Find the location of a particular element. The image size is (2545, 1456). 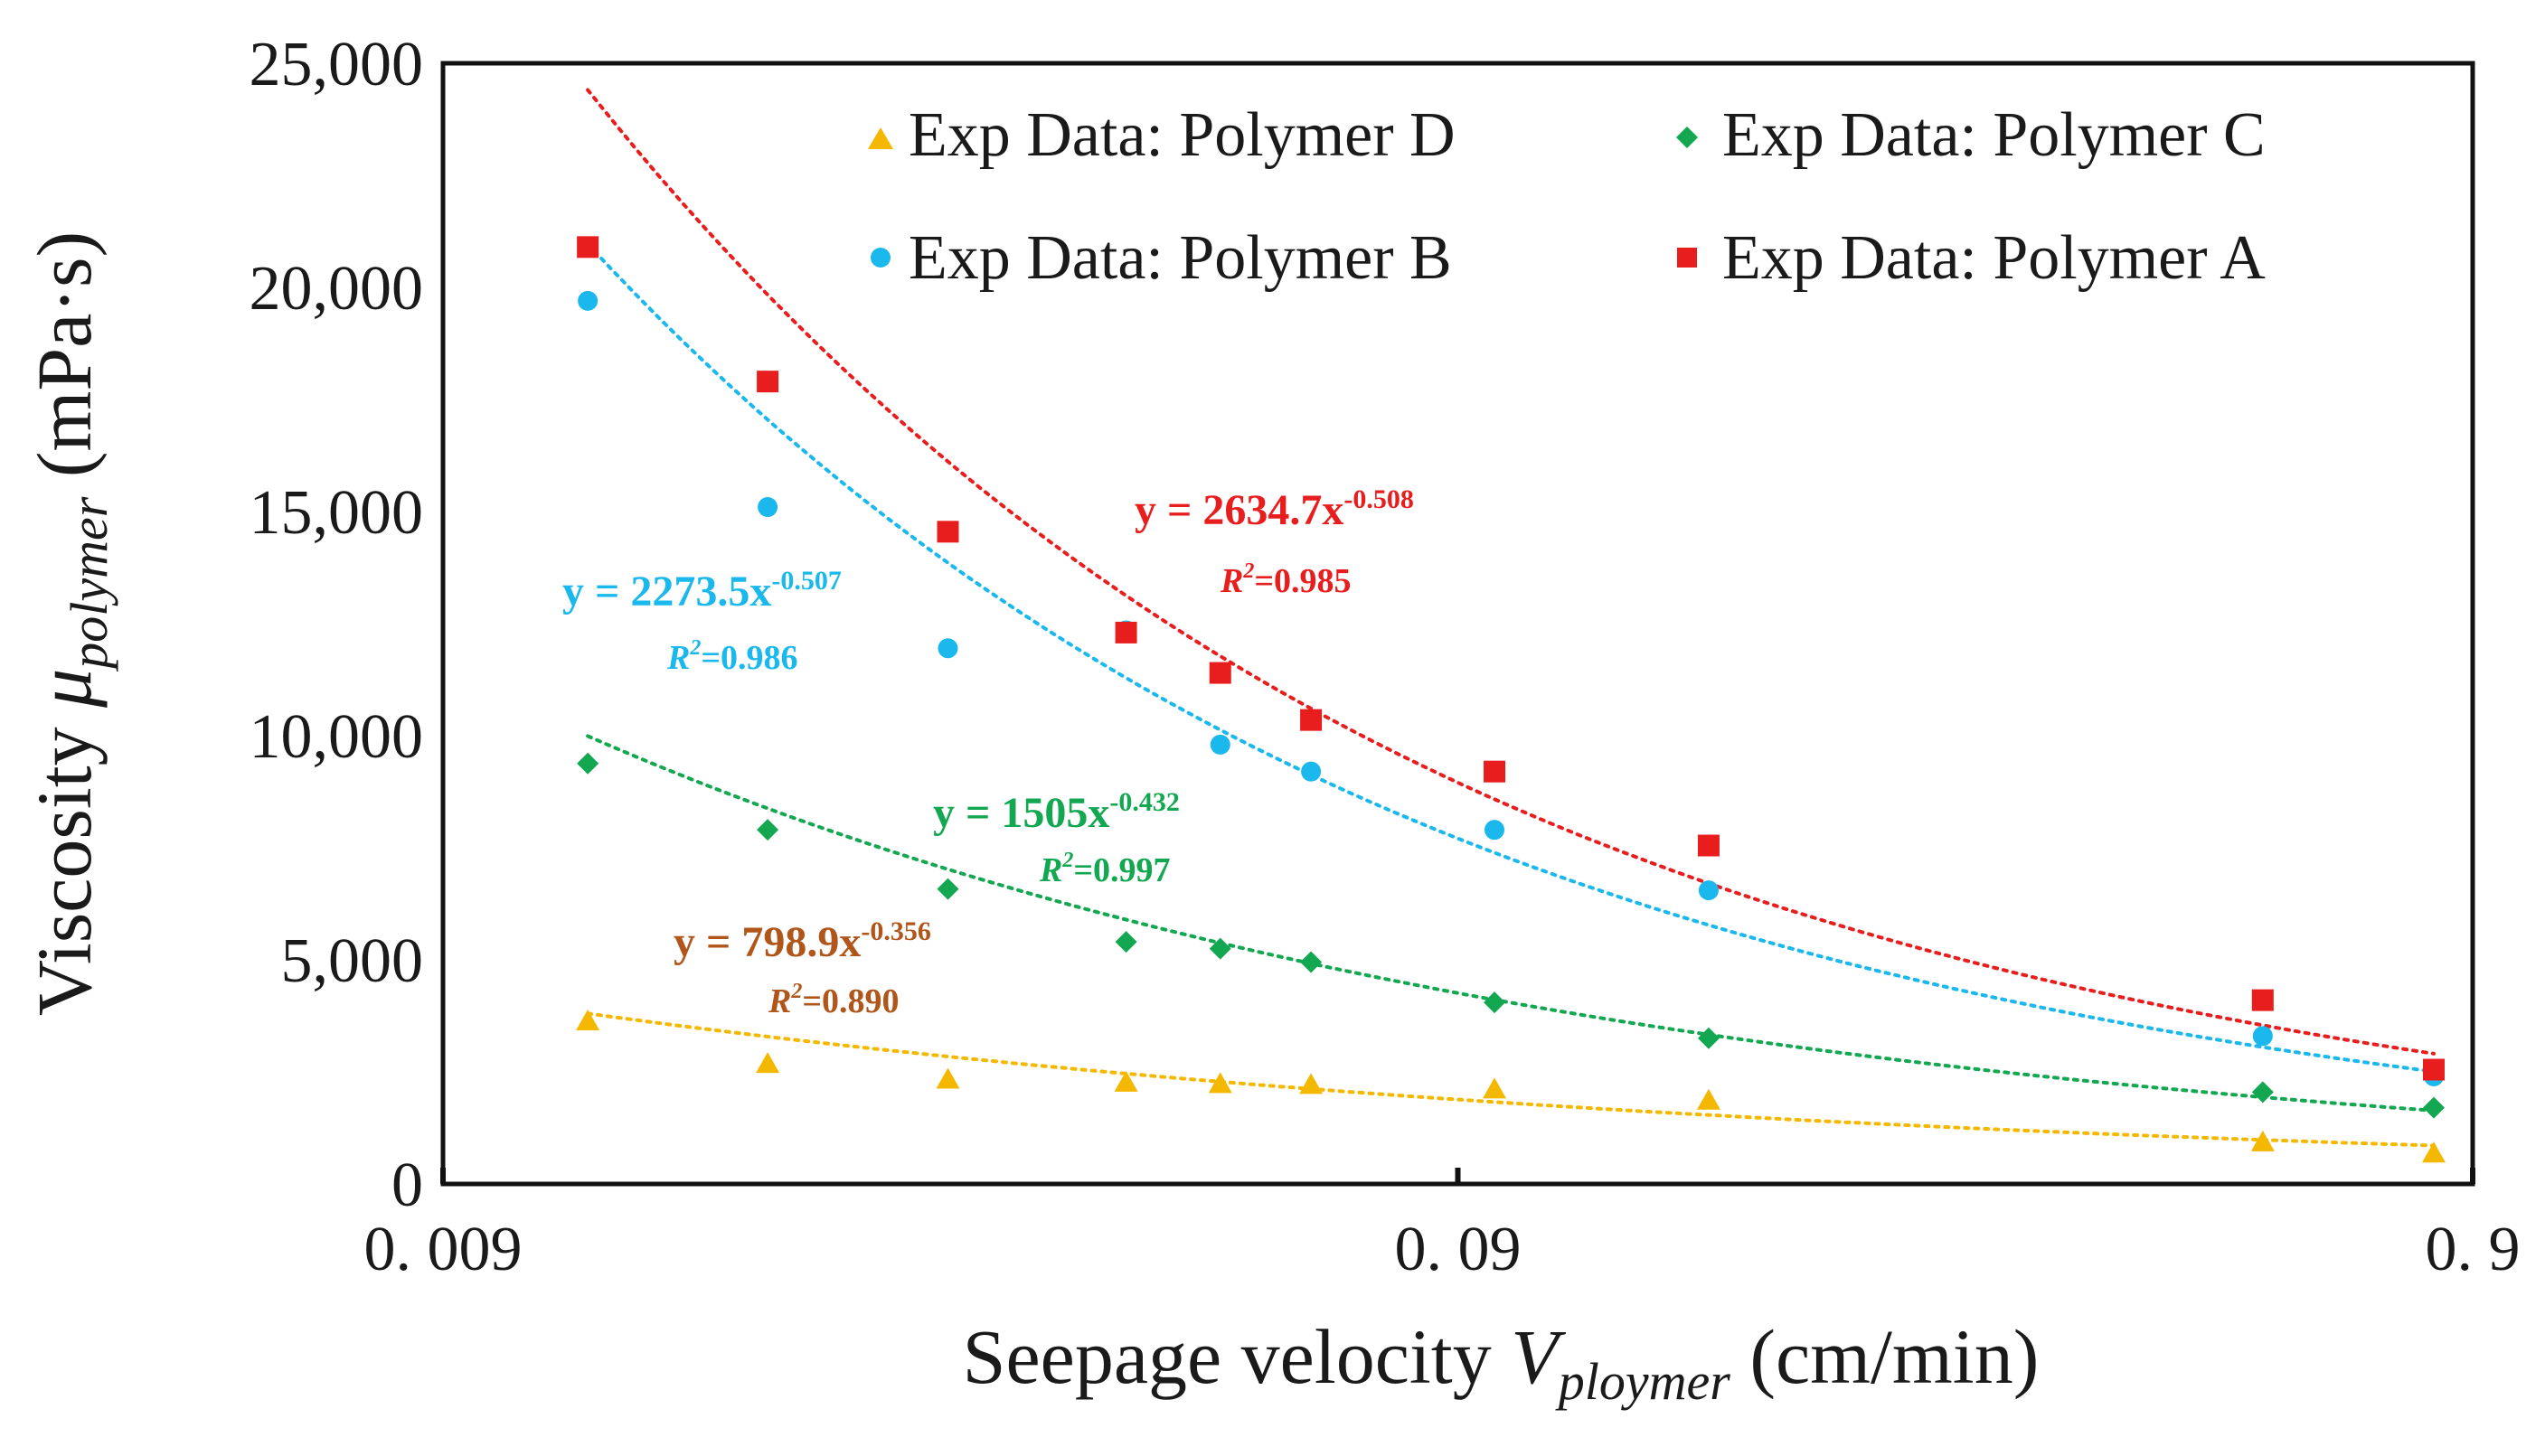

legend-label-polymer-c: Exp Data: Polymer C is located at coordinates (1994, 135).